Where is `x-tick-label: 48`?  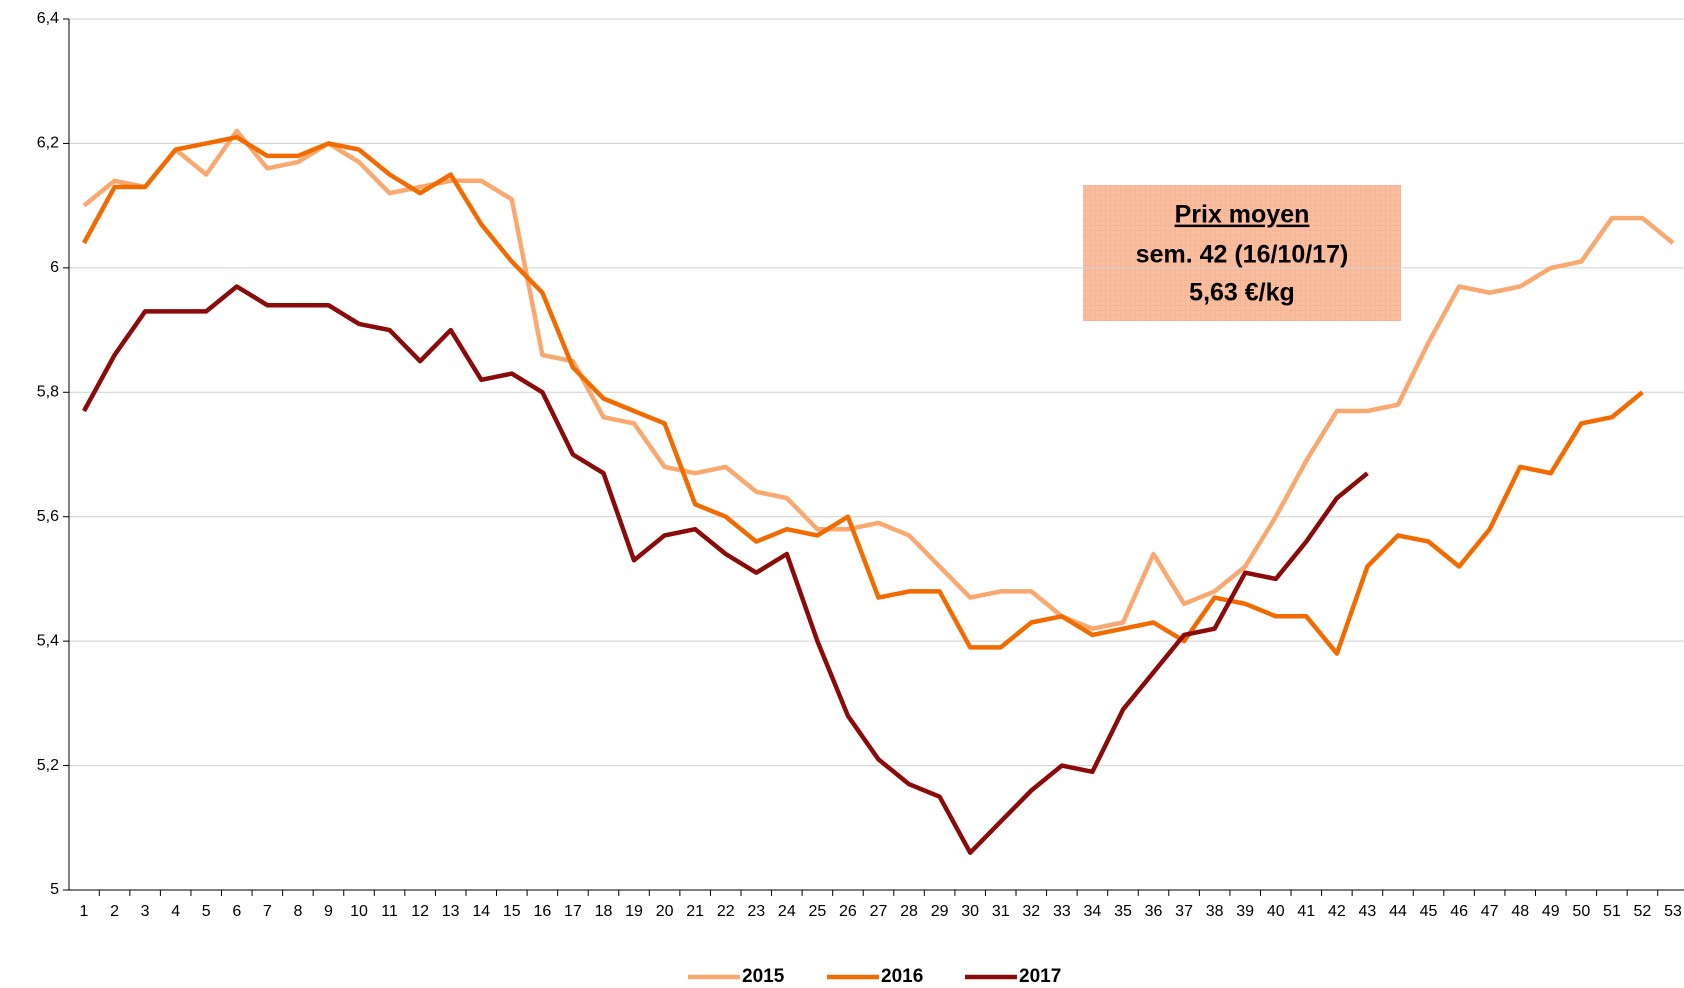 x-tick-label: 48 is located at coordinates (1520, 911).